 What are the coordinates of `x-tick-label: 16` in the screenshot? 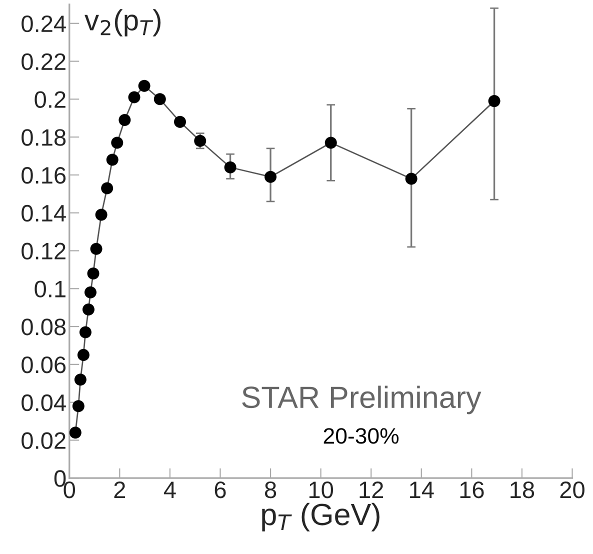 It's located at (472, 490).